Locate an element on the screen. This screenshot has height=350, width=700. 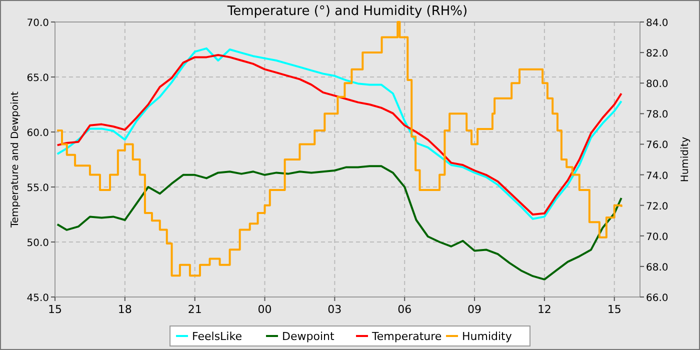
y-axis-title: Temperature and Dewpoint is located at coordinates (15, 160).